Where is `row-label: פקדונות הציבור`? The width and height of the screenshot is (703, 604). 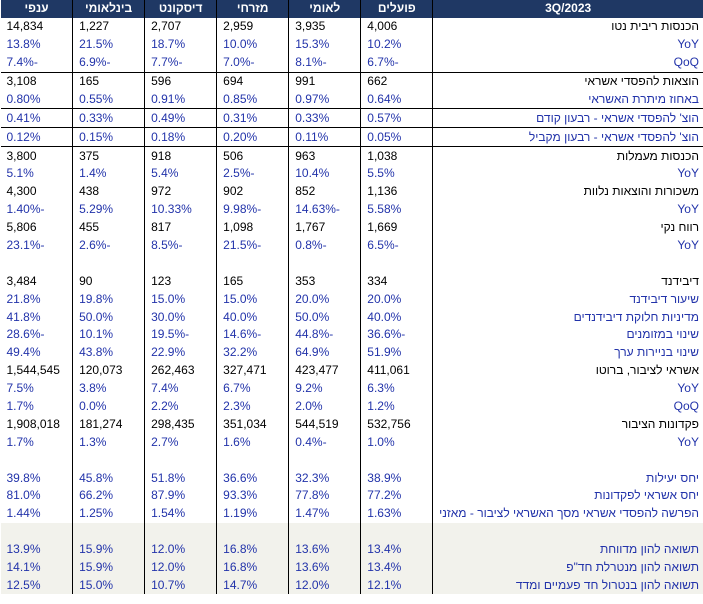 row-label: פקדונות הציבור is located at coordinates (567, 424).